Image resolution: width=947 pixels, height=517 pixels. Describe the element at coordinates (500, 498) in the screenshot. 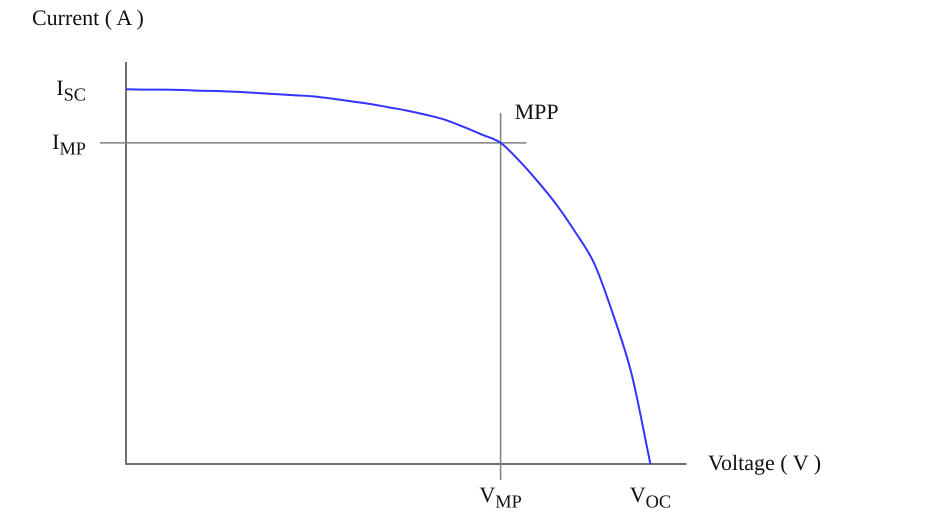

I see `x-tick-label: V$_{MP}$` at that location.